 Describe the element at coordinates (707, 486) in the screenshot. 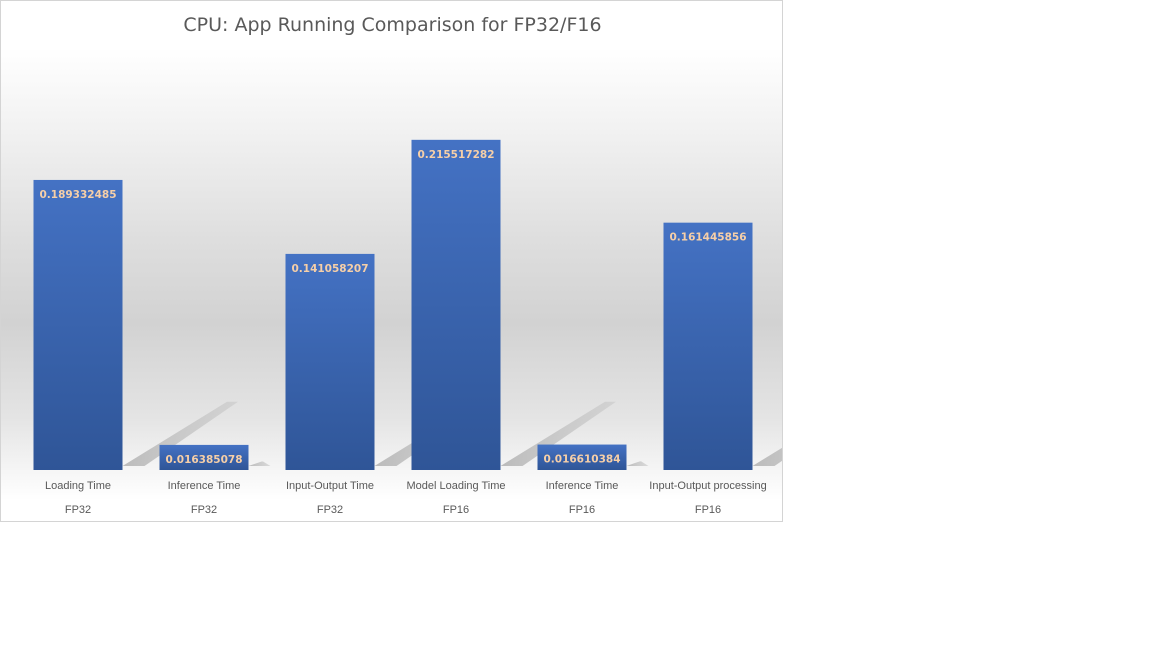

I see `category-label: Input-Output processing` at that location.